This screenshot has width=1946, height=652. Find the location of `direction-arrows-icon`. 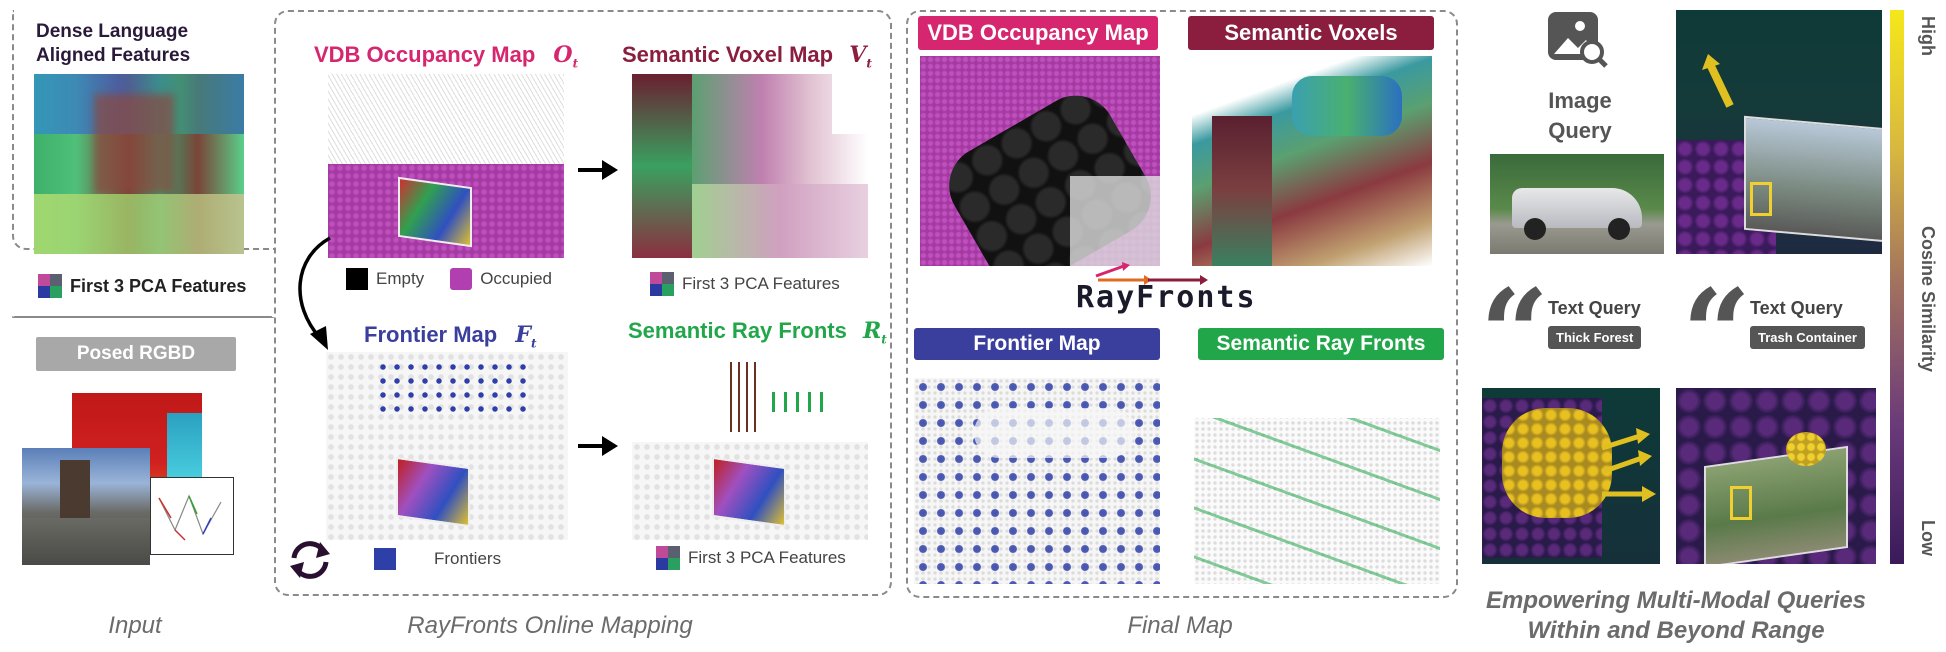

direction-arrows-icon is located at coordinates (1628, 465).